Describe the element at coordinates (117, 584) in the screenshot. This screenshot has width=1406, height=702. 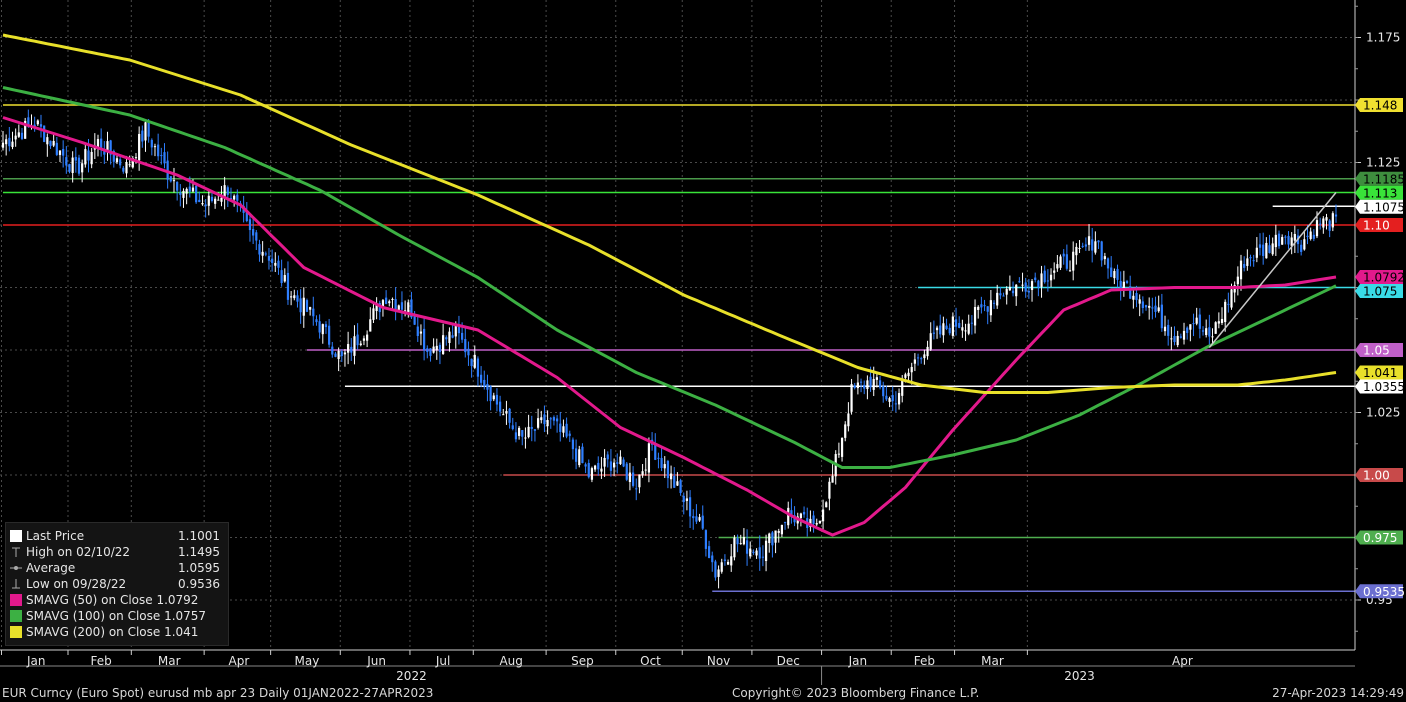
I see `legend-item-low: Low on 09/28/22 0.9536` at that location.